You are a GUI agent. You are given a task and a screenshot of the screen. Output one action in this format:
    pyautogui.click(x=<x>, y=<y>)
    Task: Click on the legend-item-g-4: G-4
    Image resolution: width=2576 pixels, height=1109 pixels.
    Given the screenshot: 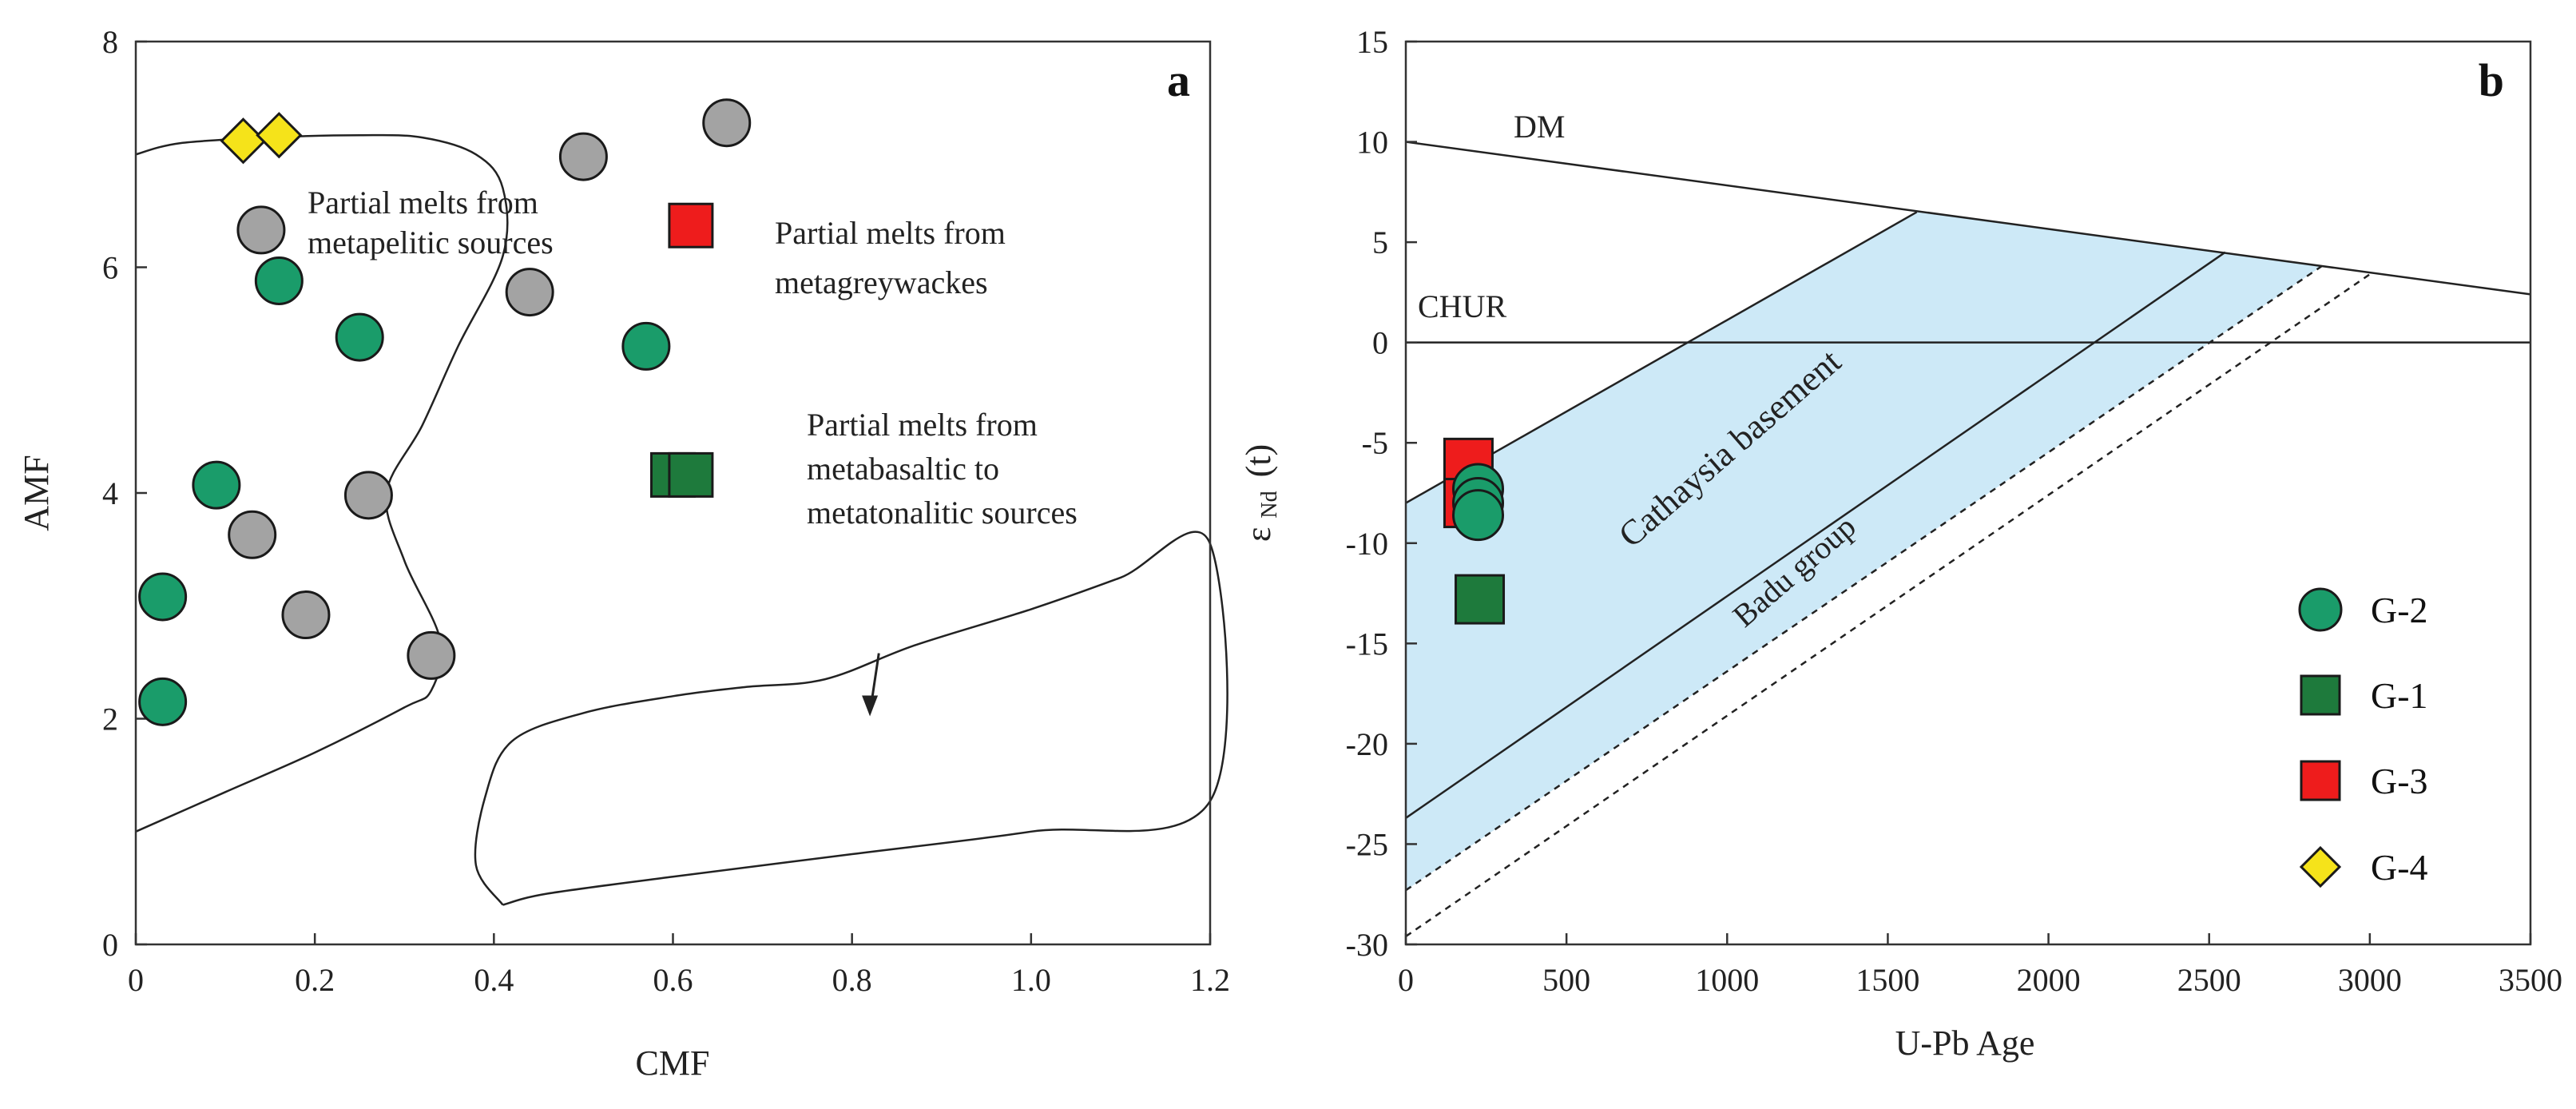 What is the action you would take?
    pyautogui.click(x=2363, y=866)
    